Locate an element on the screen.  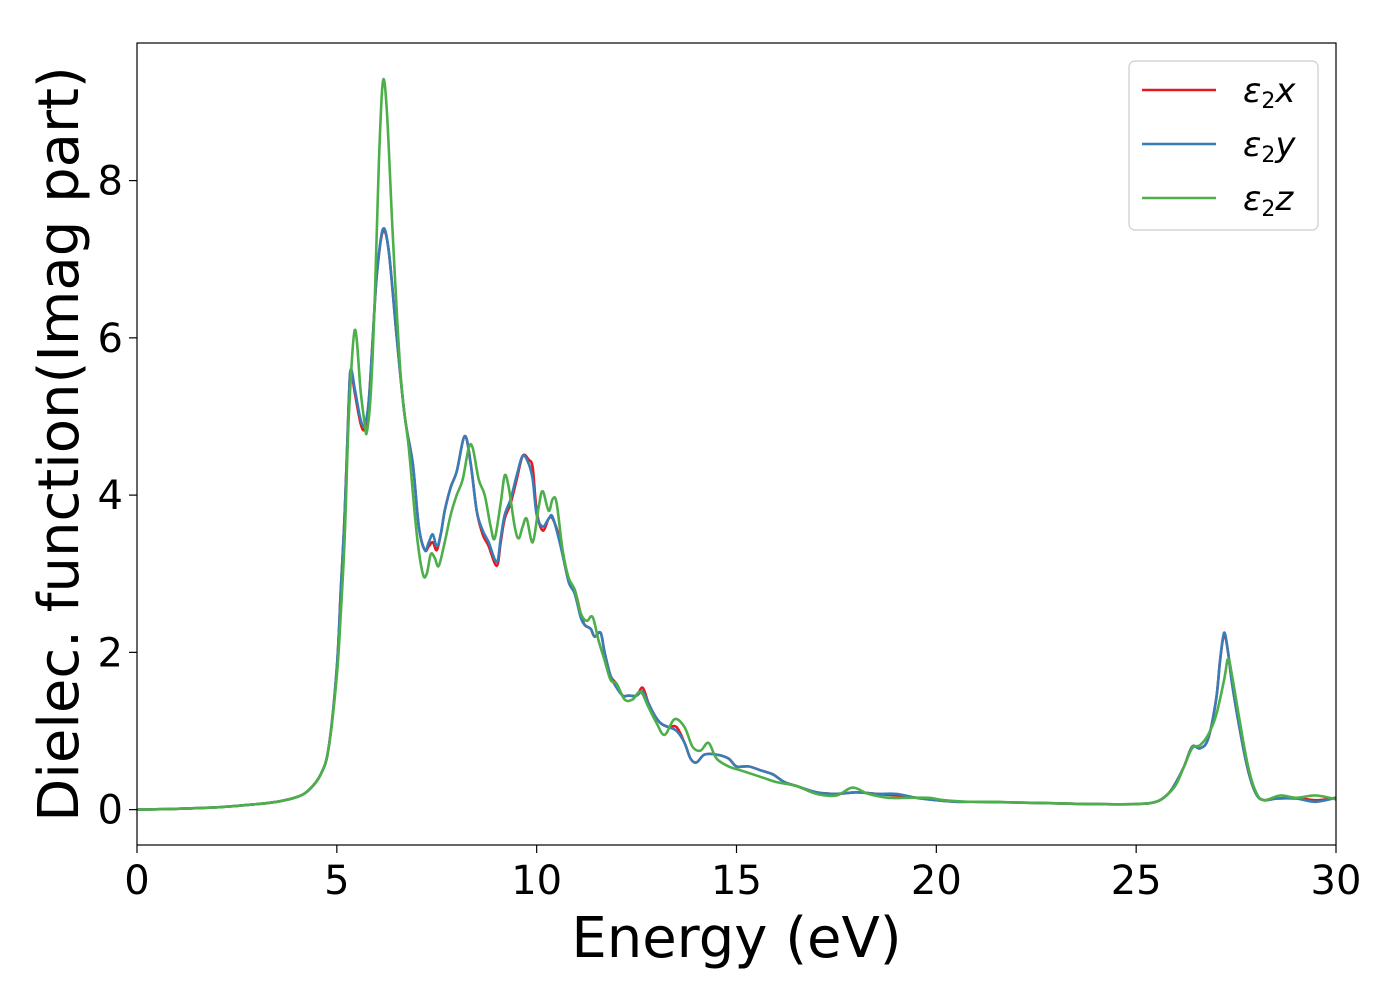
y-tick-label: 0 is located at coordinates (110, 811).